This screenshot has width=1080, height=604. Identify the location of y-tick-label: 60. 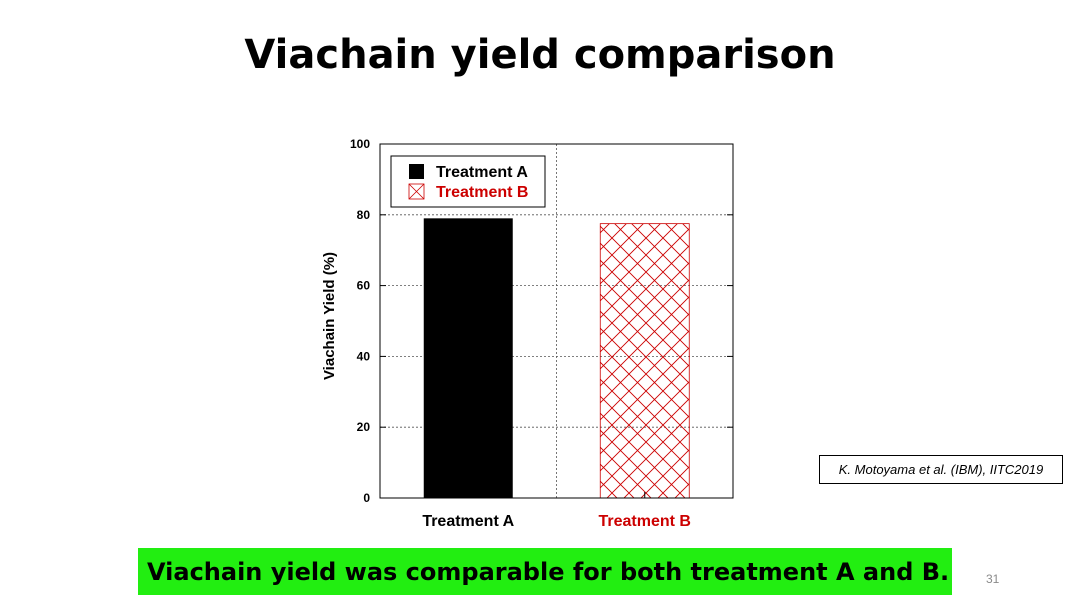
(364, 286).